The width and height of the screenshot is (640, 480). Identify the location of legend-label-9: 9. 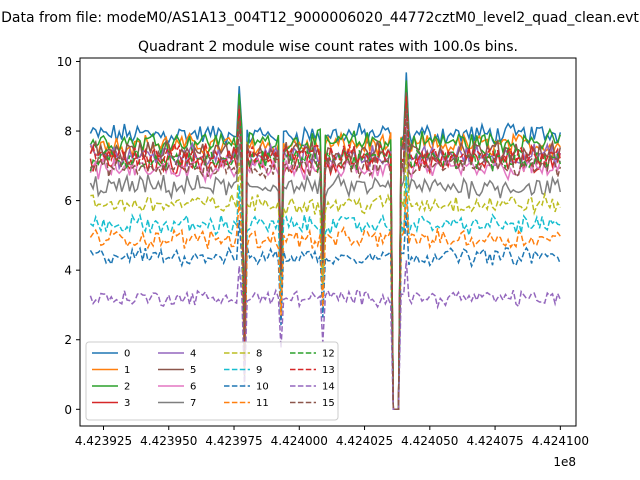
(259, 370).